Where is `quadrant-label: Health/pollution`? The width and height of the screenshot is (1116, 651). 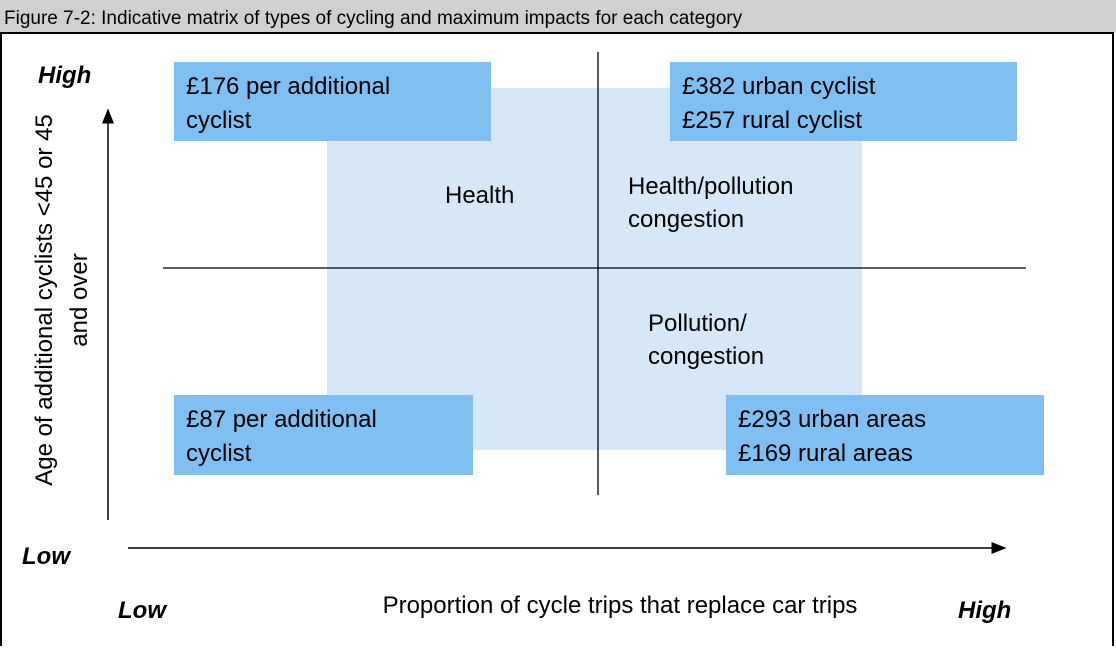
quadrant-label: Health/pollution is located at coordinates (710, 186).